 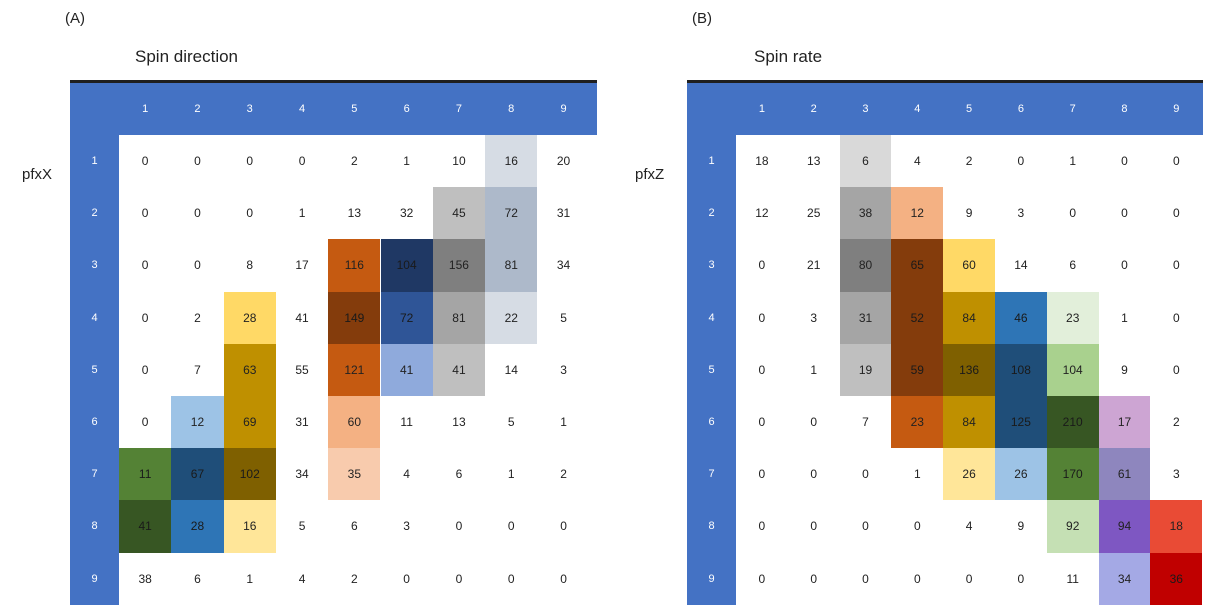 I want to click on panel-a-column-header-7: 7, so click(x=458, y=109).